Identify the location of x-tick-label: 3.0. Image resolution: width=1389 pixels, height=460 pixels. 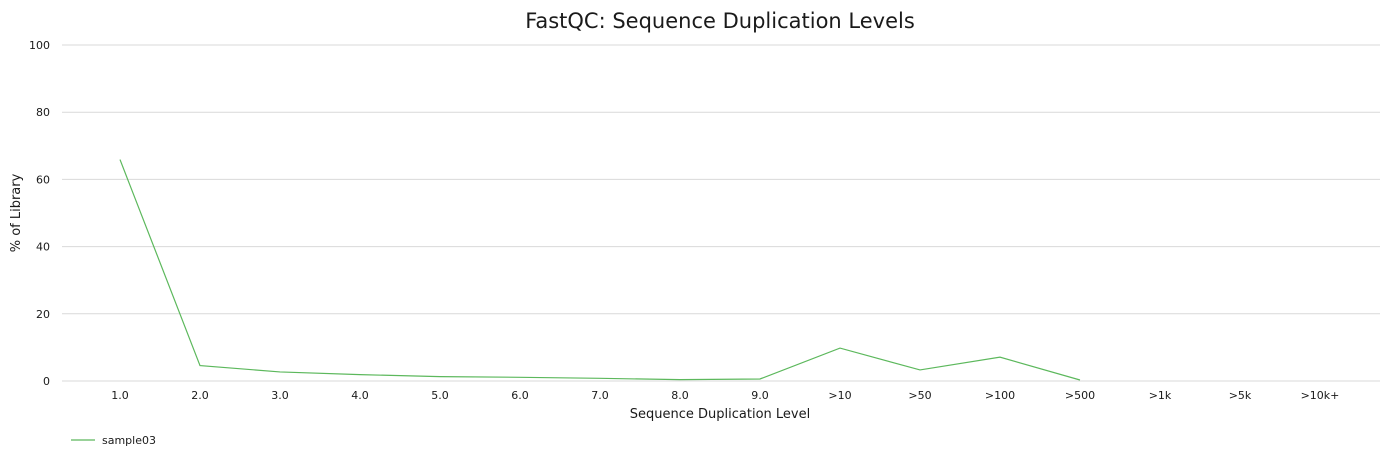
(280, 395).